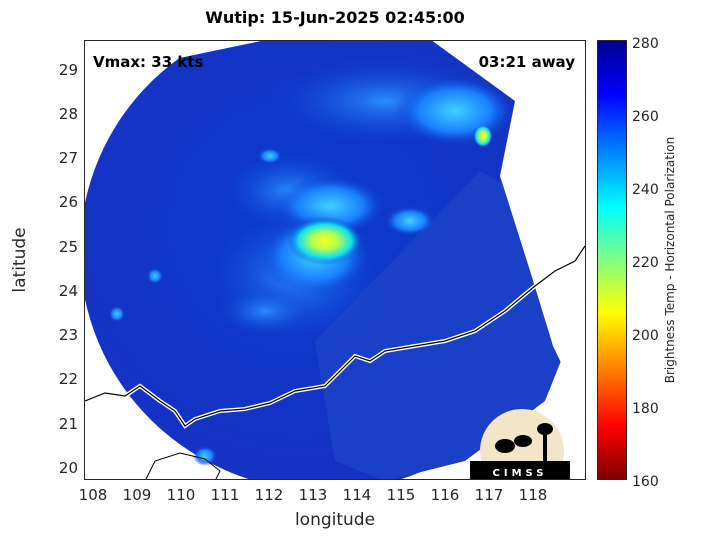 This screenshot has height=540, width=720. Describe the element at coordinates (520, 444) in the screenshot. I see `cimss-logo: CIMSS` at that location.